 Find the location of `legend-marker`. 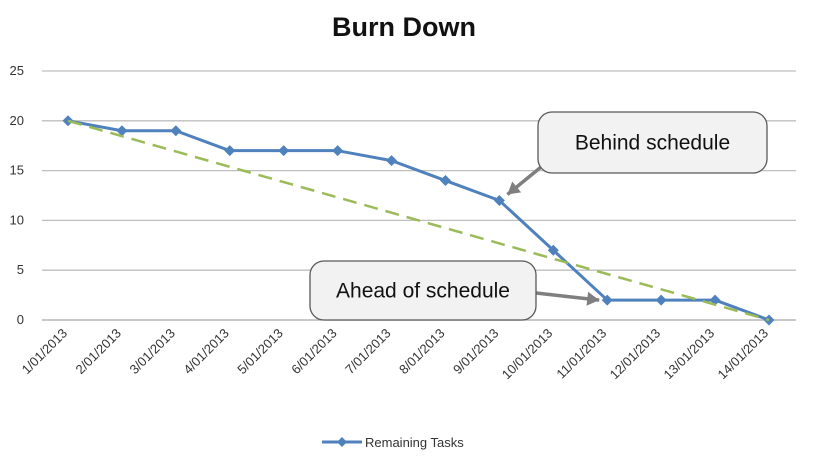

legend-marker is located at coordinates (342, 442).